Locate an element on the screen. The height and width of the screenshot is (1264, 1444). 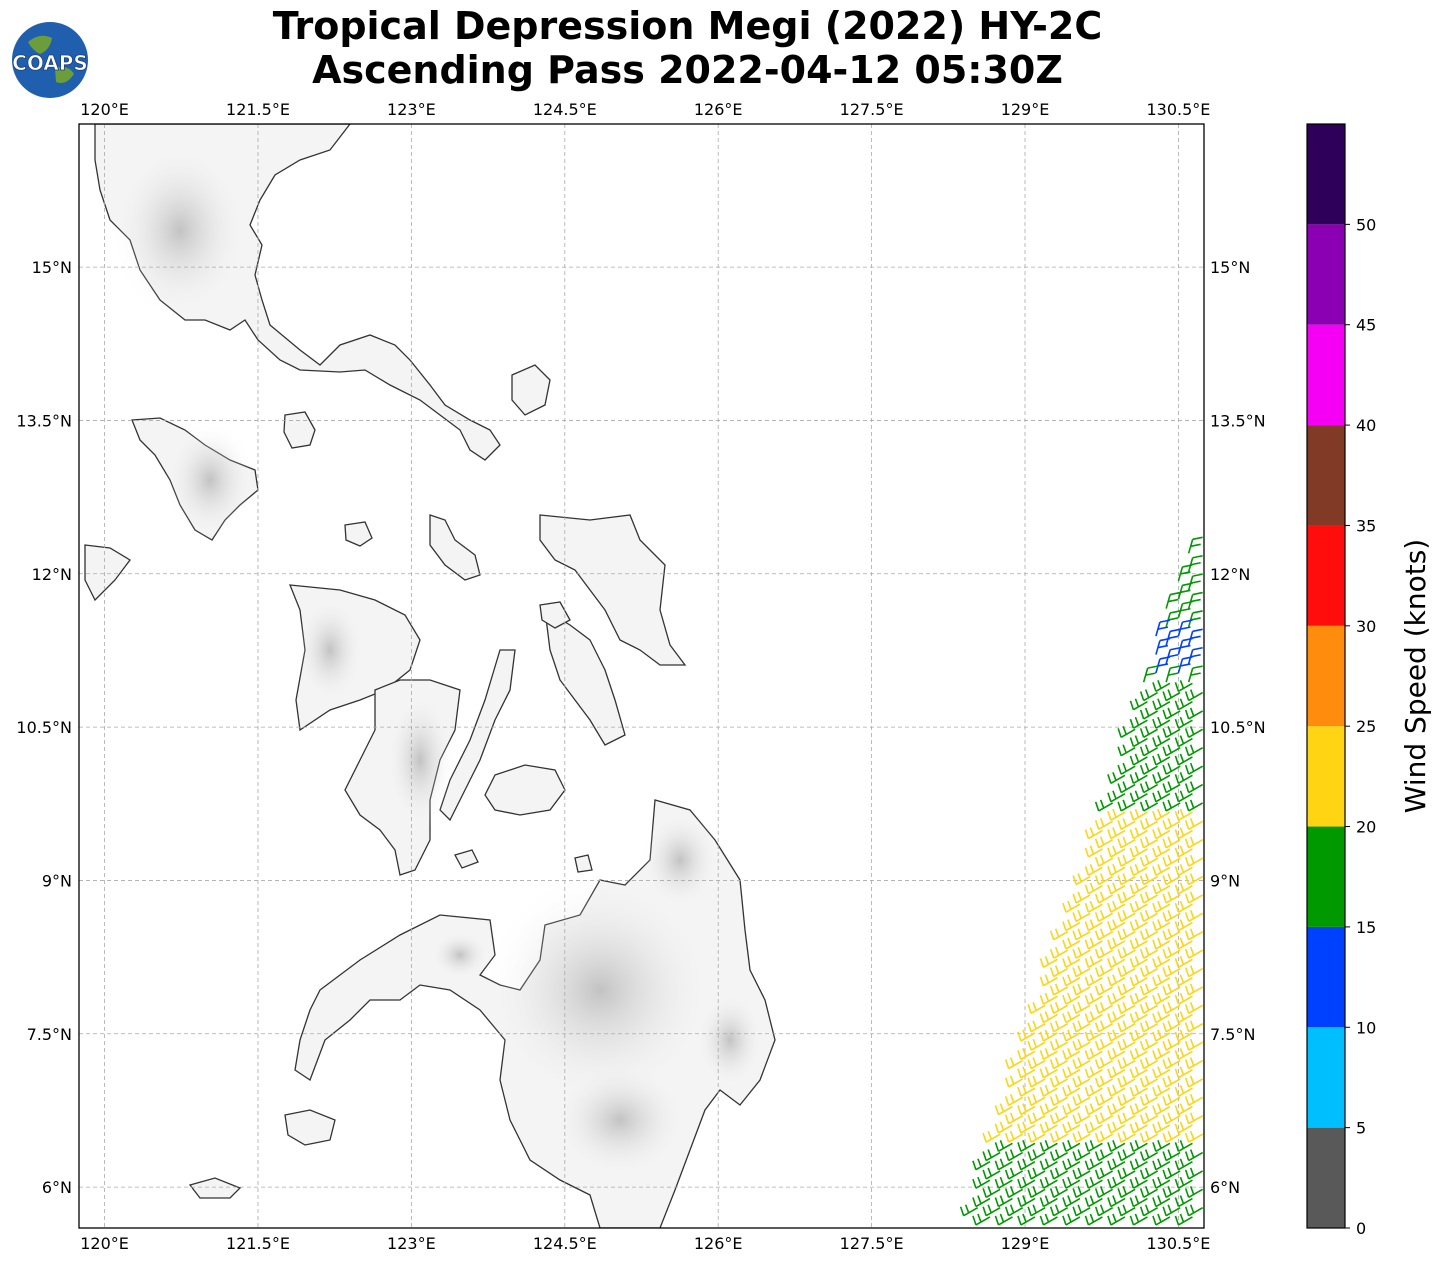
colorbar-tick-label: 10 is located at coordinates (1366, 1027).